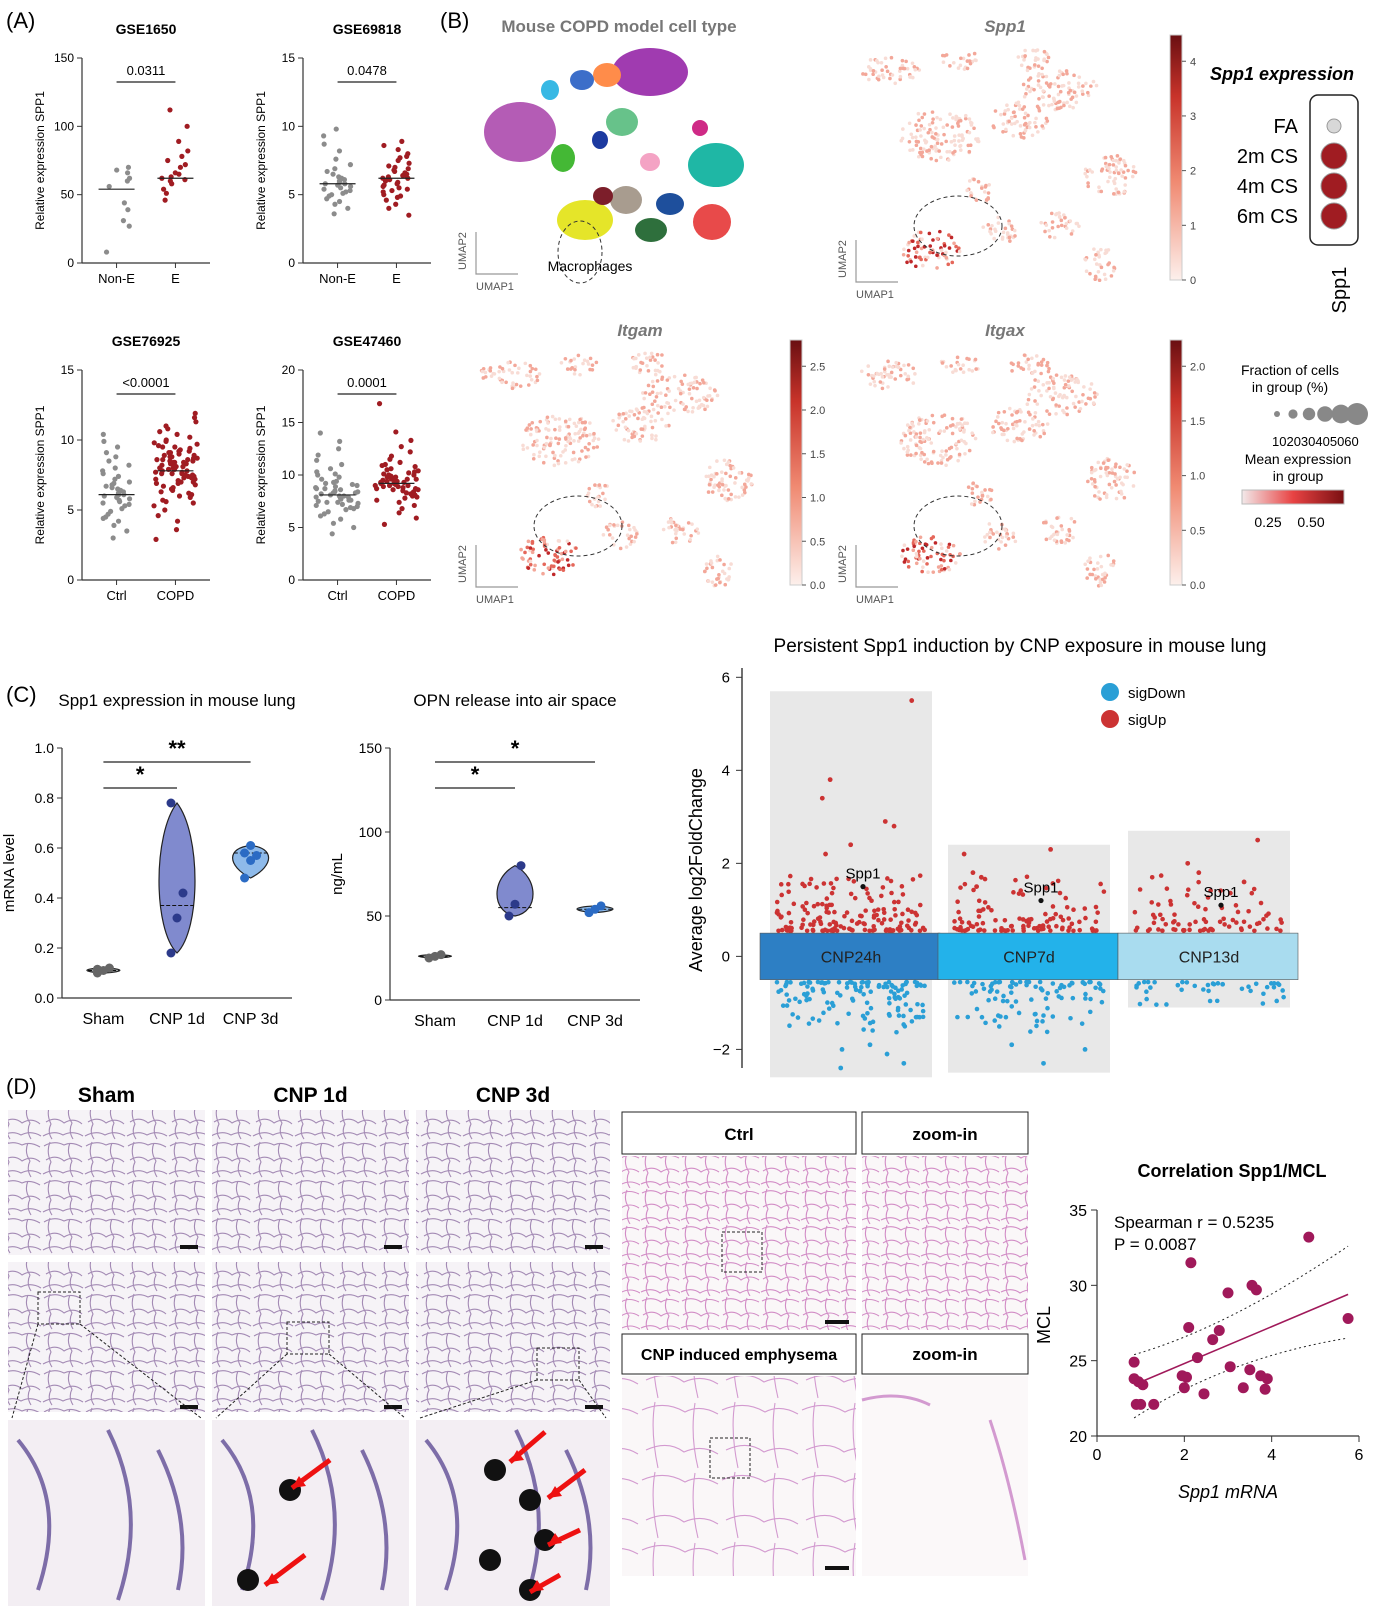 The image size is (1400, 1606). I want to click on umap-title-itgam: Itgam, so click(639, 330).